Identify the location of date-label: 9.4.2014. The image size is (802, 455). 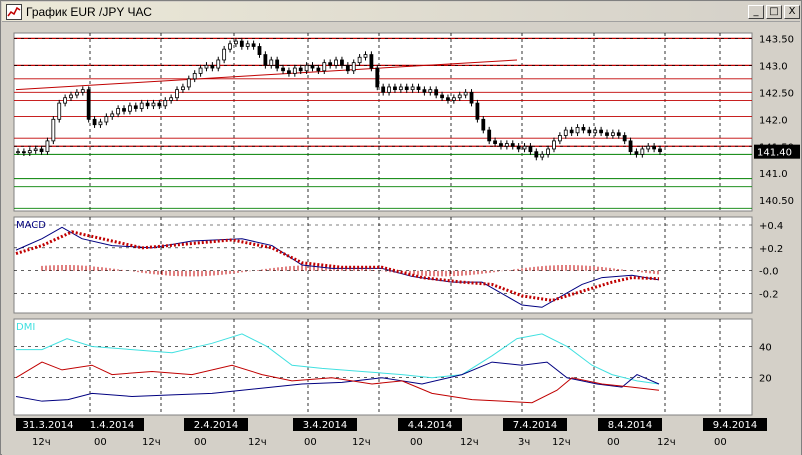
(735, 425).